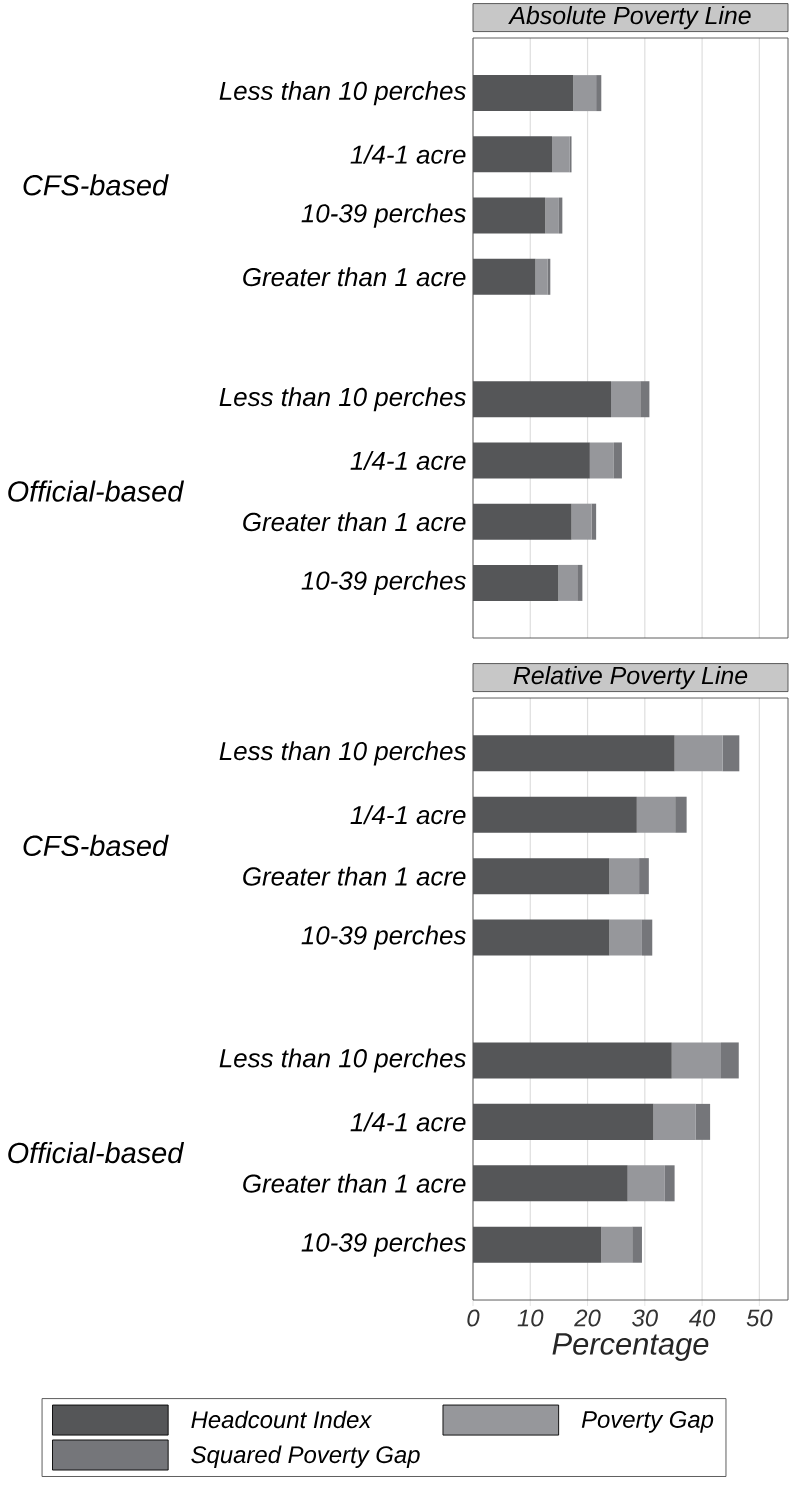 Image resolution: width=790 pixels, height=1501 pixels. I want to click on x-tick-label: 30, so click(645, 1318).